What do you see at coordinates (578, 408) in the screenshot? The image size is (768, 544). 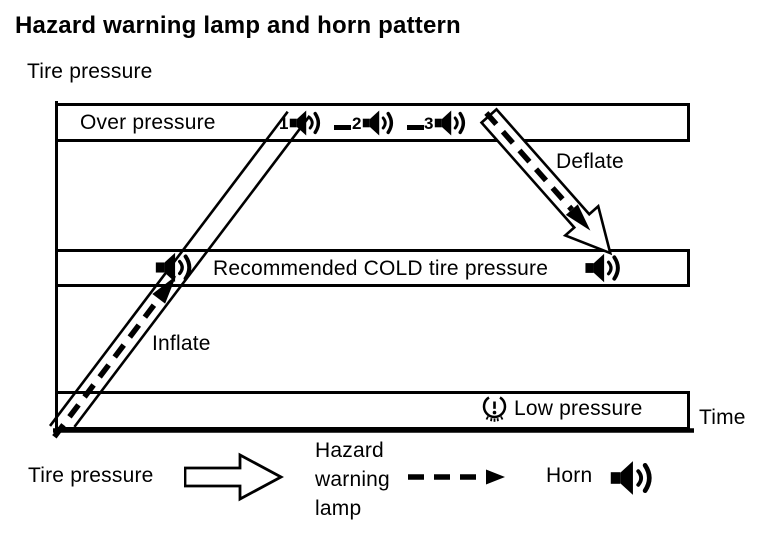 I see `band-low-pressure-label: Low pressure` at bounding box center [578, 408].